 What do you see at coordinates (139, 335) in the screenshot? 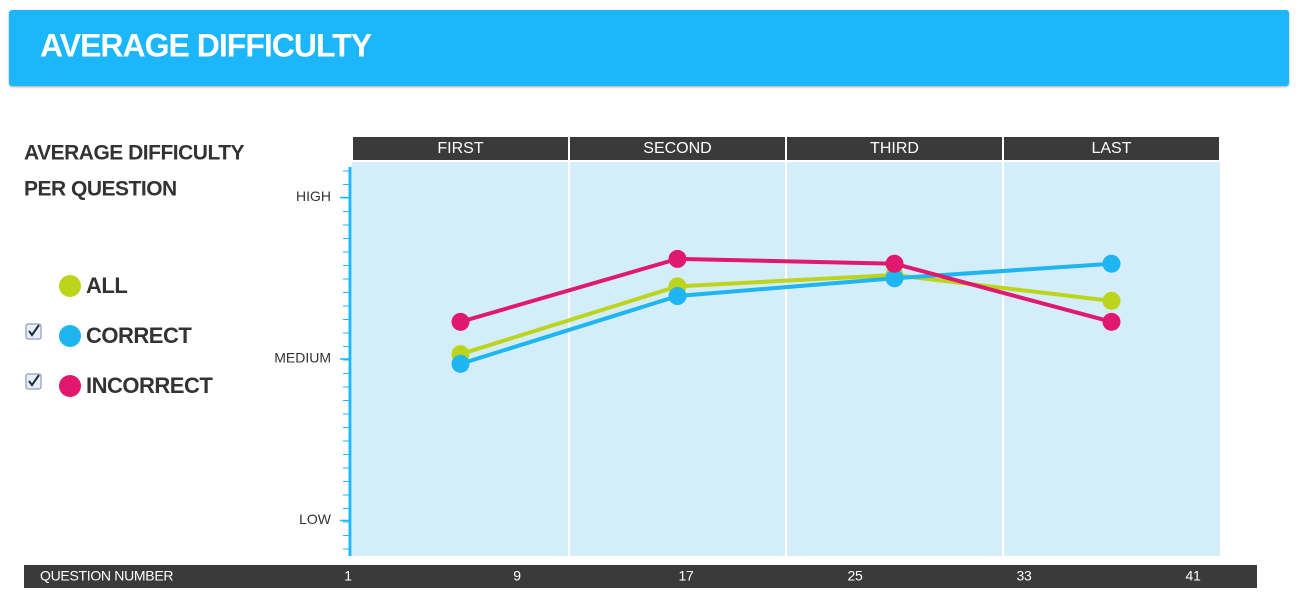
I see `legend-label: CORRECT` at bounding box center [139, 335].